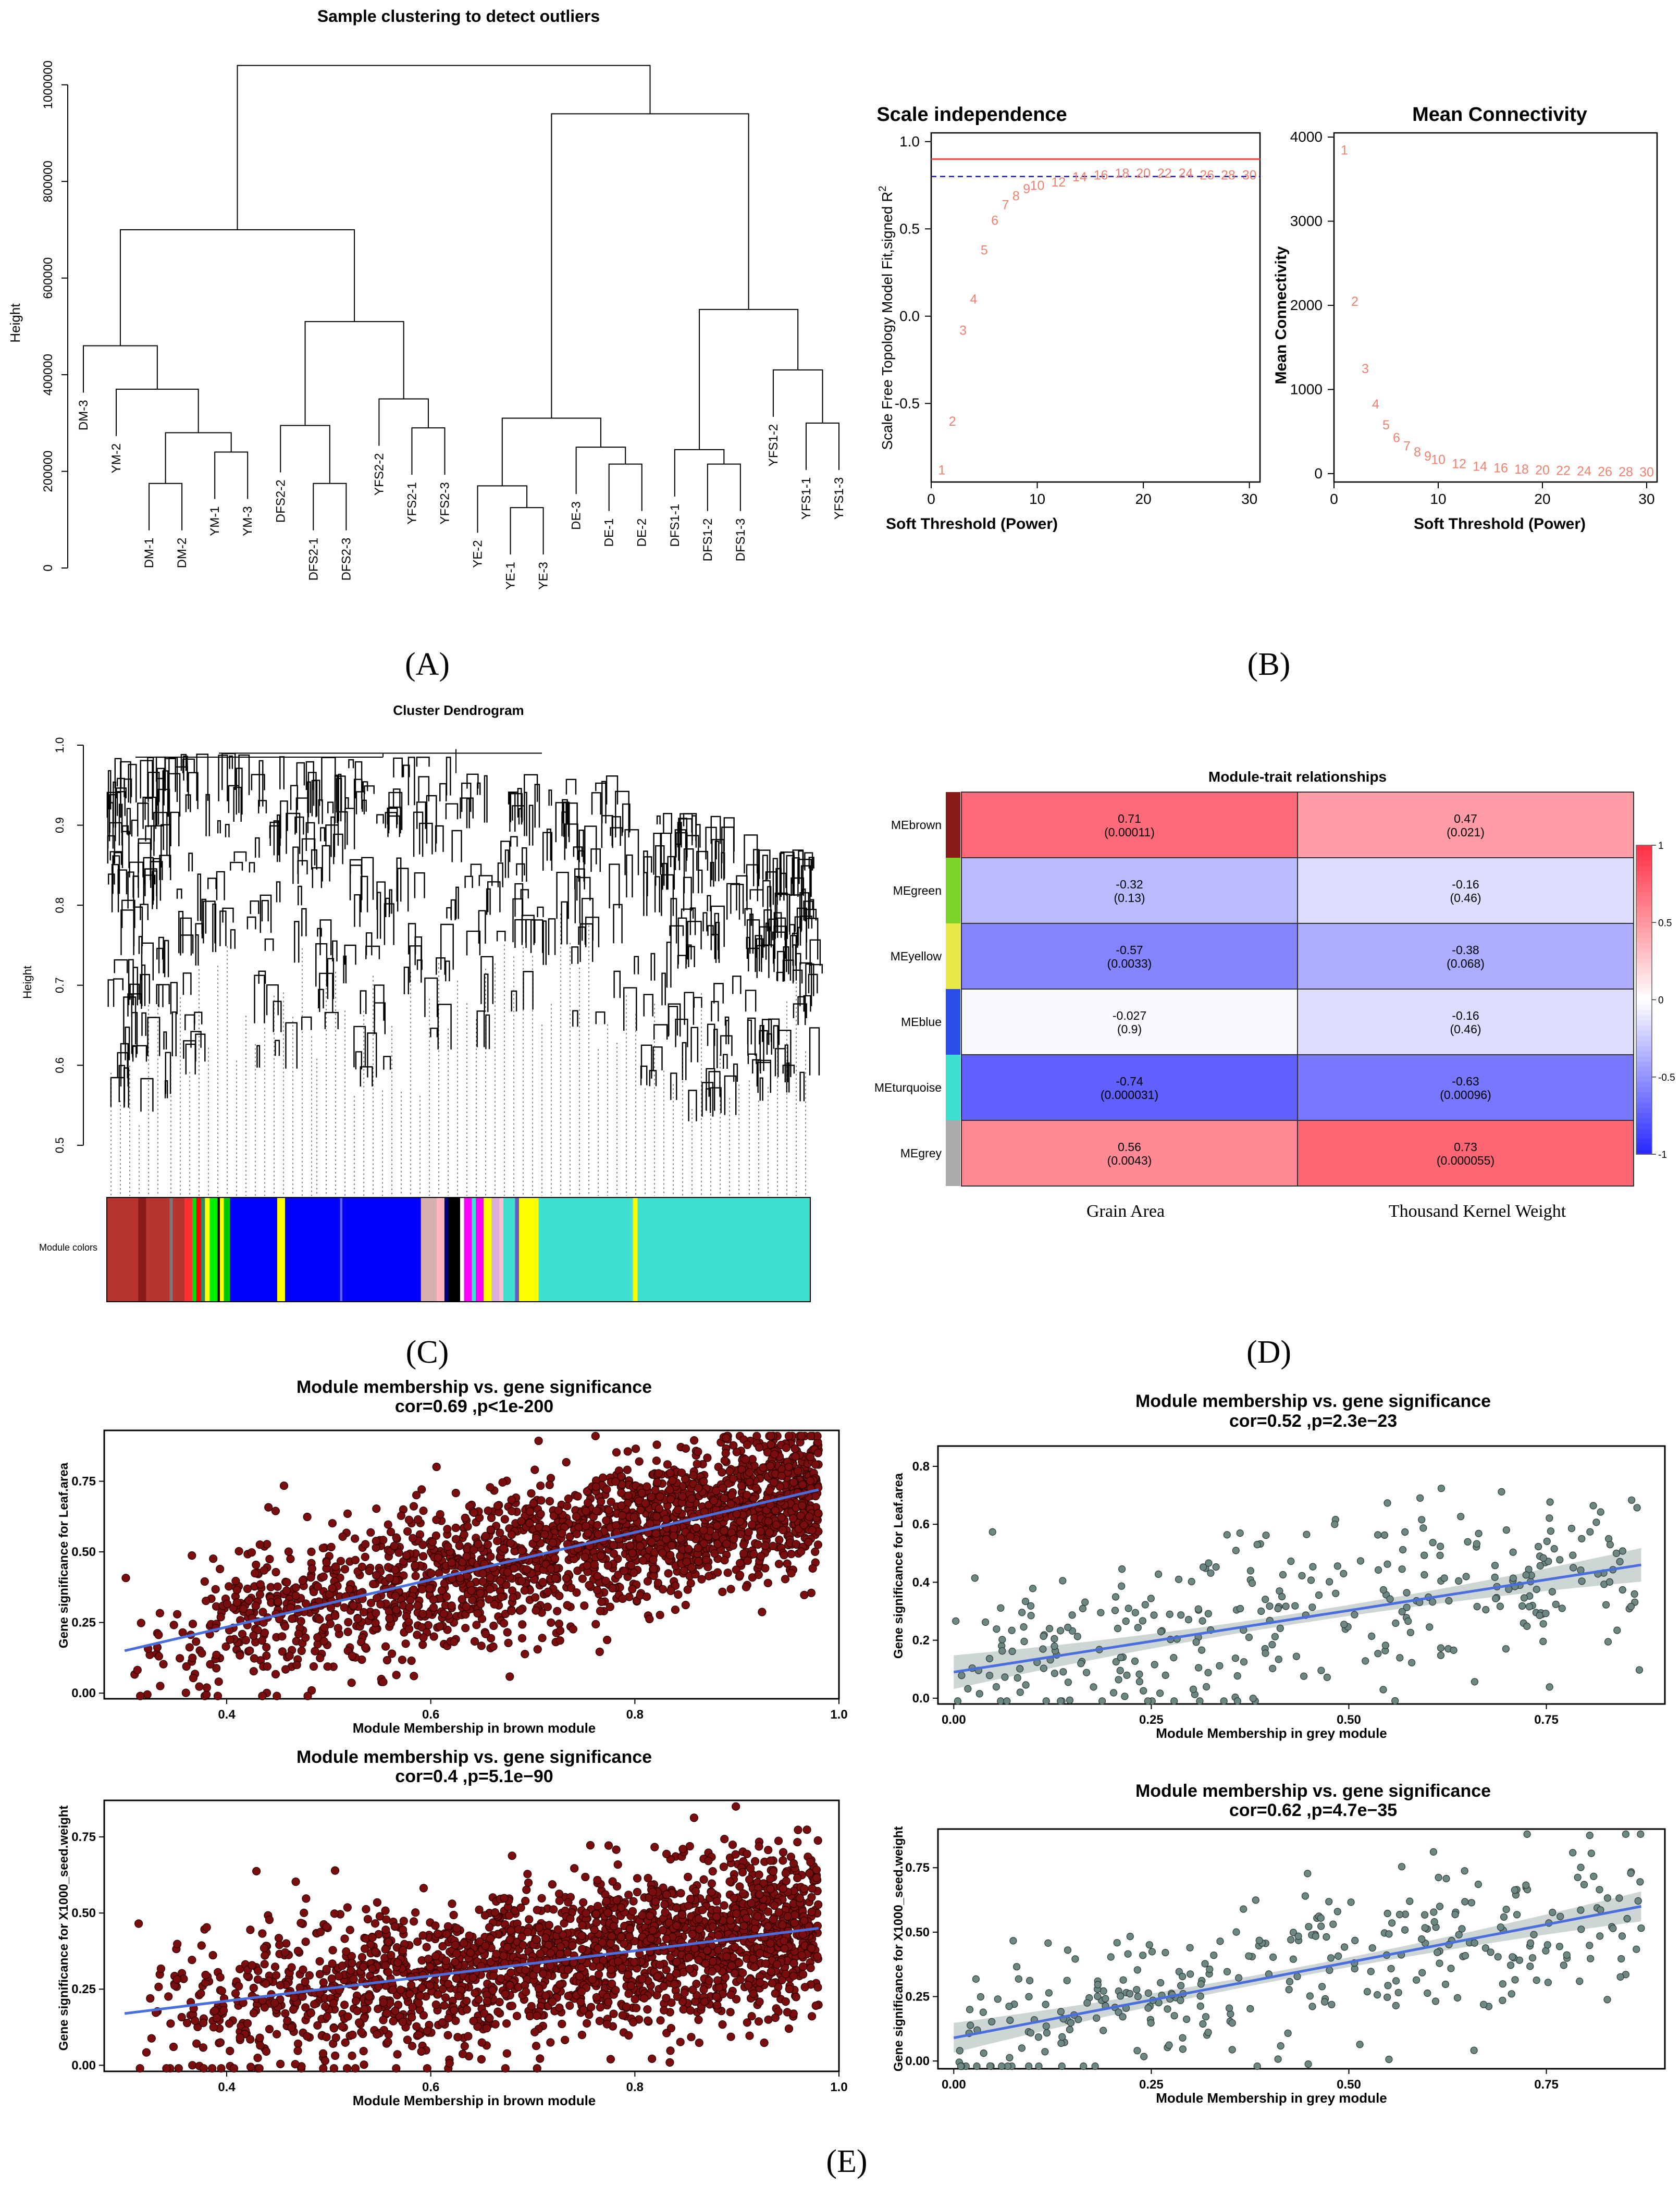 This screenshot has width=1680, height=2186. Describe the element at coordinates (64, 1928) in the screenshot. I see `panel-e2-ylabel: Gene significance for X1000_seed.weight` at that location.